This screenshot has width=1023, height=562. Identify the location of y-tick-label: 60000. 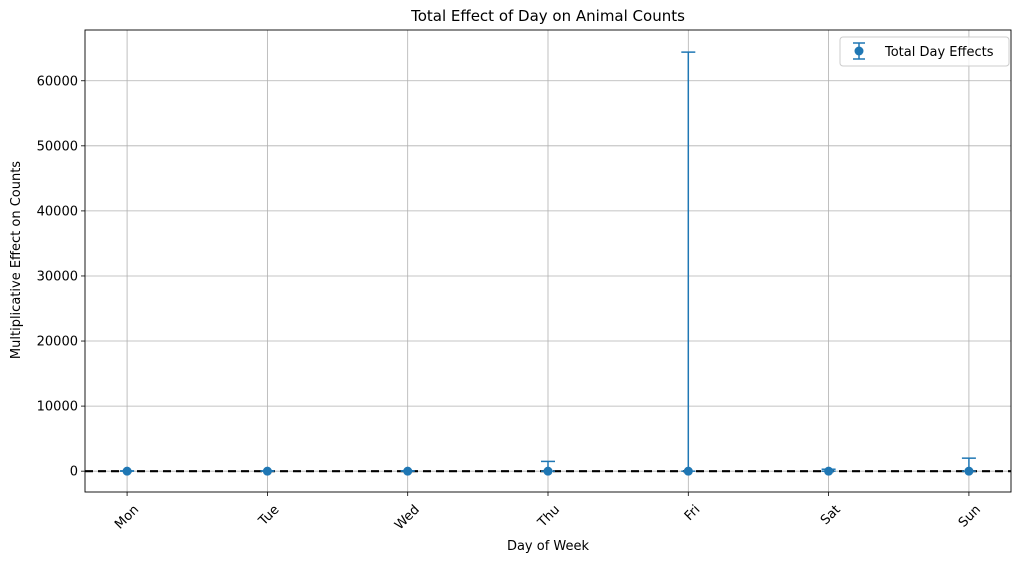
(57, 81).